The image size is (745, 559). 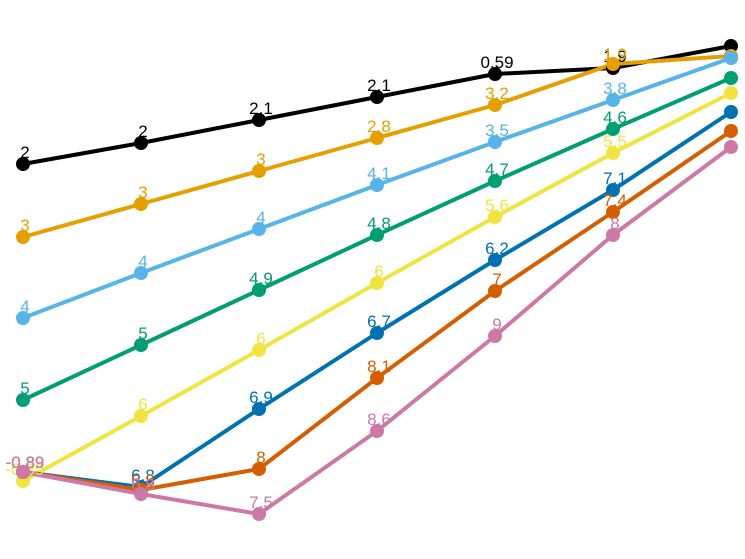 I want to click on series-7-data-label: 7, so click(x=496, y=279).